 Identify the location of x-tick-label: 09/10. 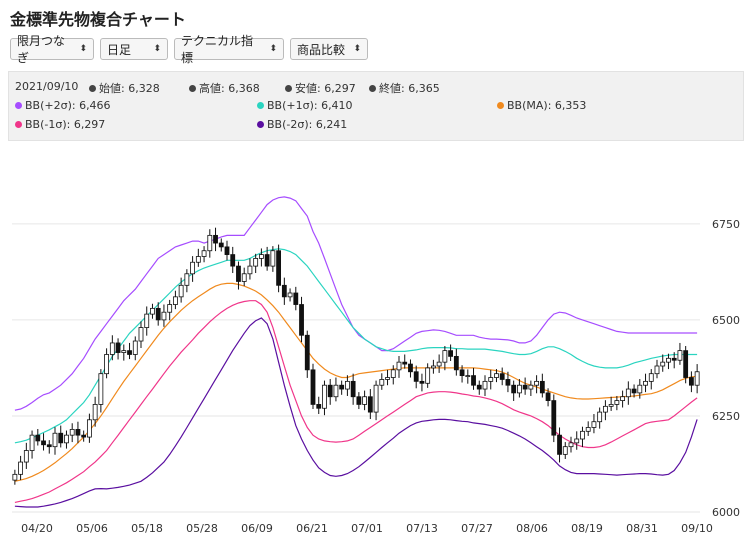
(697, 528).